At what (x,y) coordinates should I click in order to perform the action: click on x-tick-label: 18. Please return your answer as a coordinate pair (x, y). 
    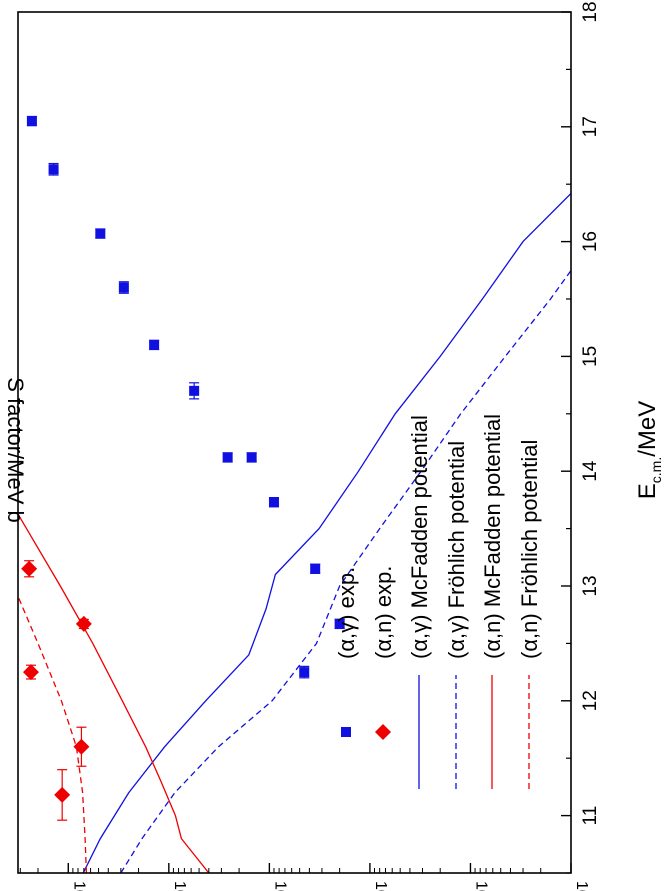
    Looking at the image, I should click on (590, 11).